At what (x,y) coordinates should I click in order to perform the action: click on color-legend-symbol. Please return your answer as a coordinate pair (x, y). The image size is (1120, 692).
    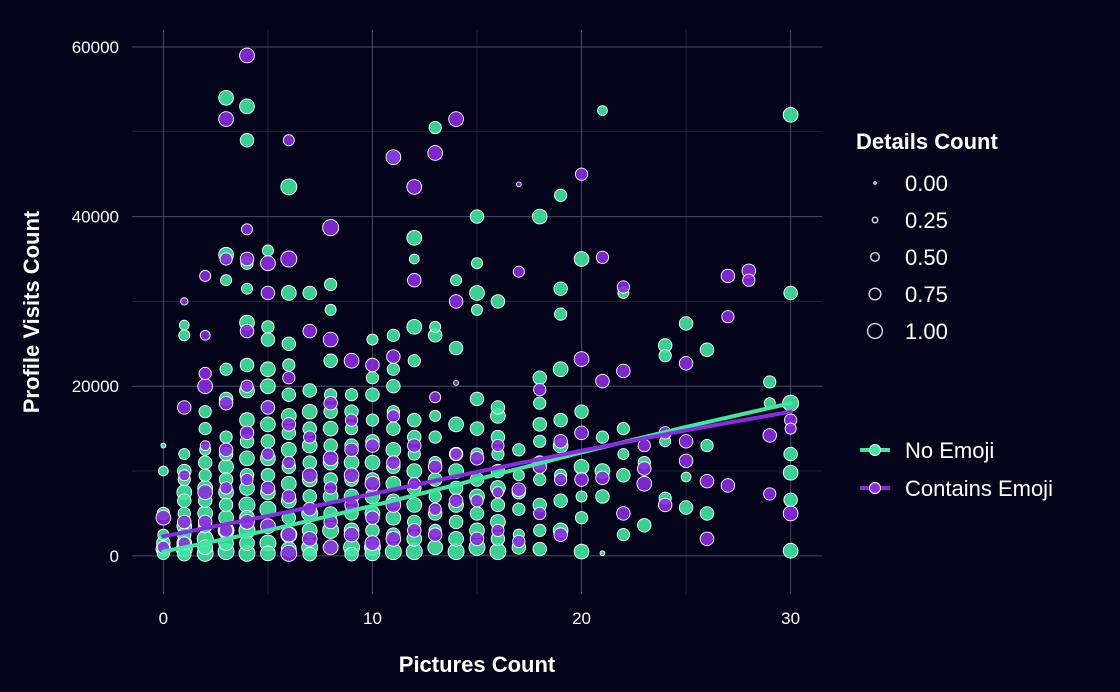
    Looking at the image, I should click on (875, 488).